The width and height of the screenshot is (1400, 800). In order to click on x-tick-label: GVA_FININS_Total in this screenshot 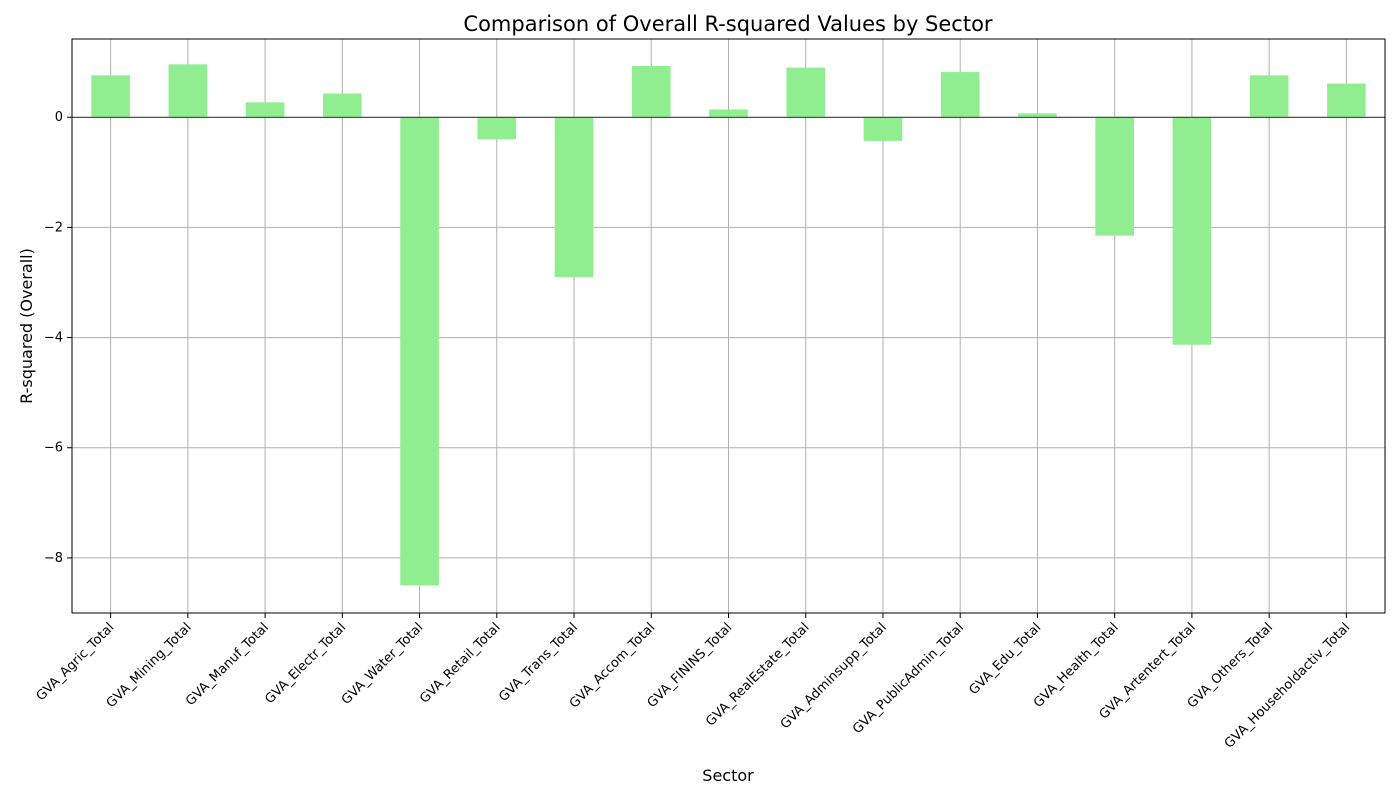, I will do `click(690, 665)`.